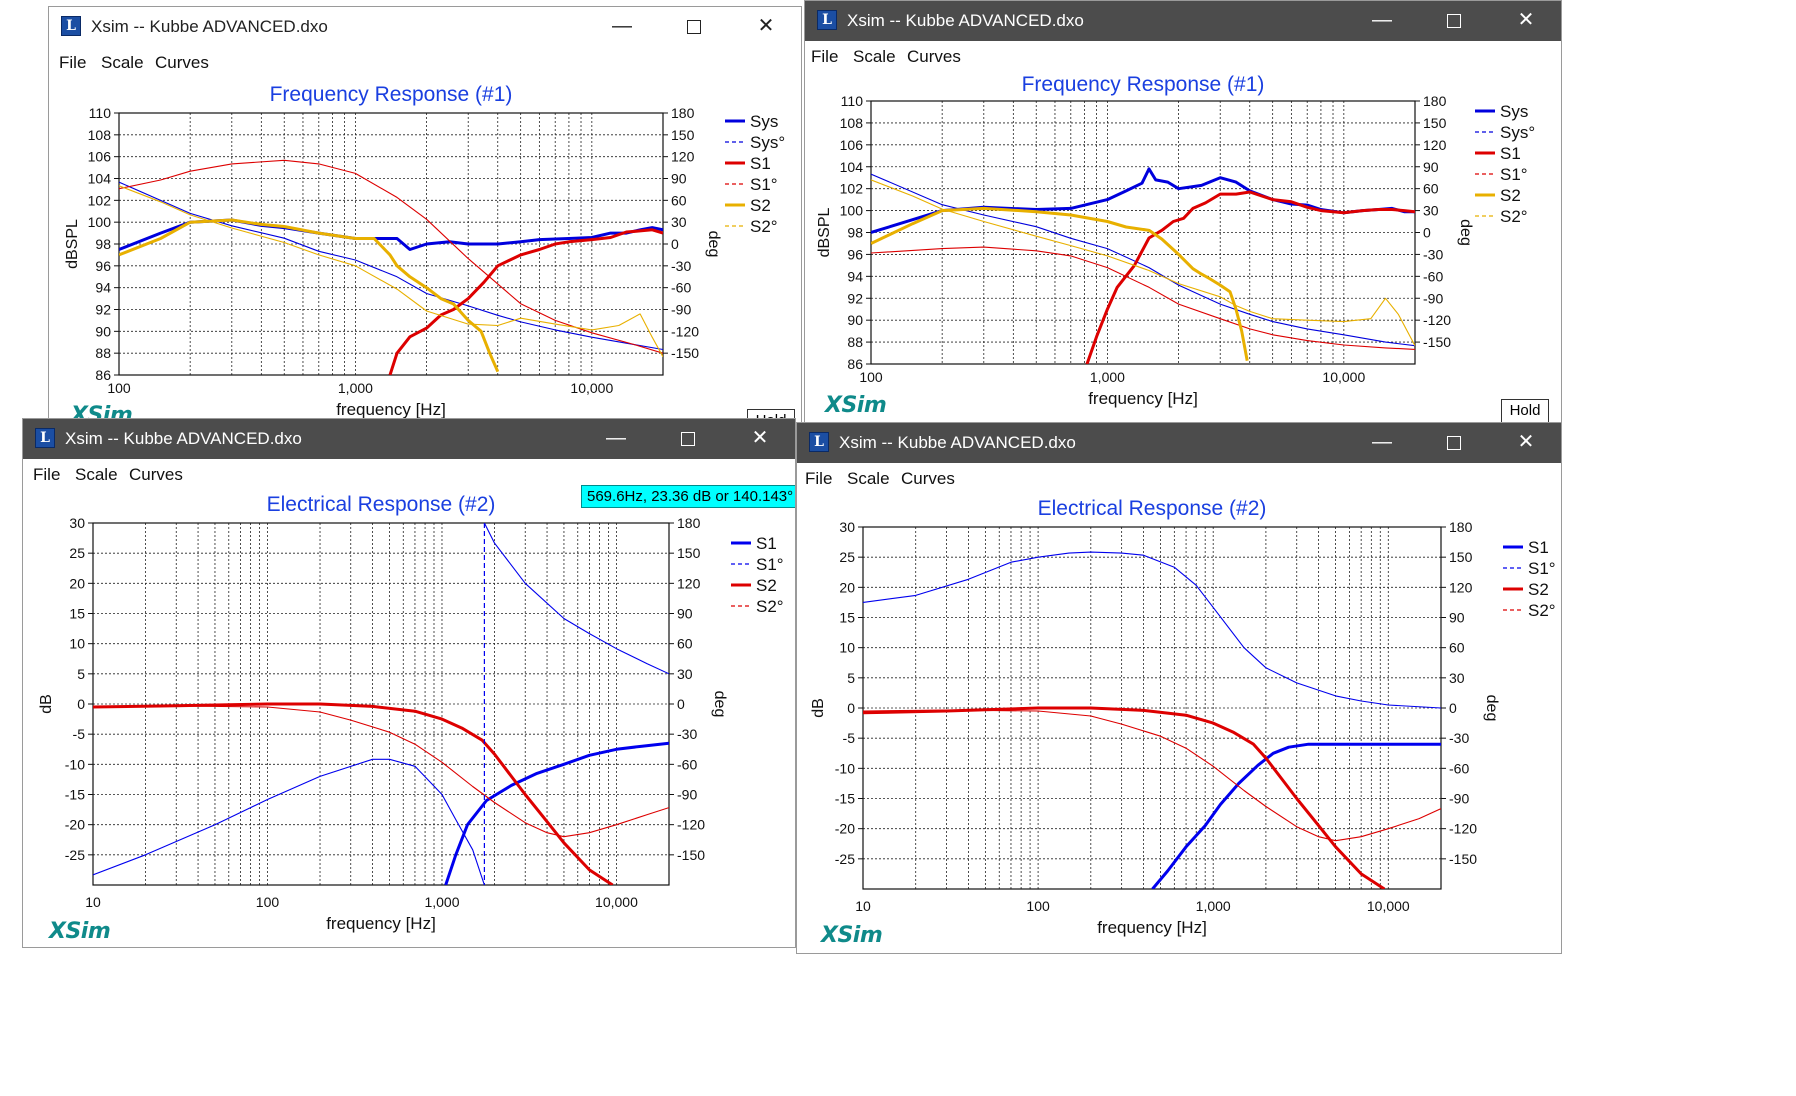 This screenshot has height=1096, width=1796. What do you see at coordinates (766, 543) in the screenshot?
I see `legend-label: S1` at bounding box center [766, 543].